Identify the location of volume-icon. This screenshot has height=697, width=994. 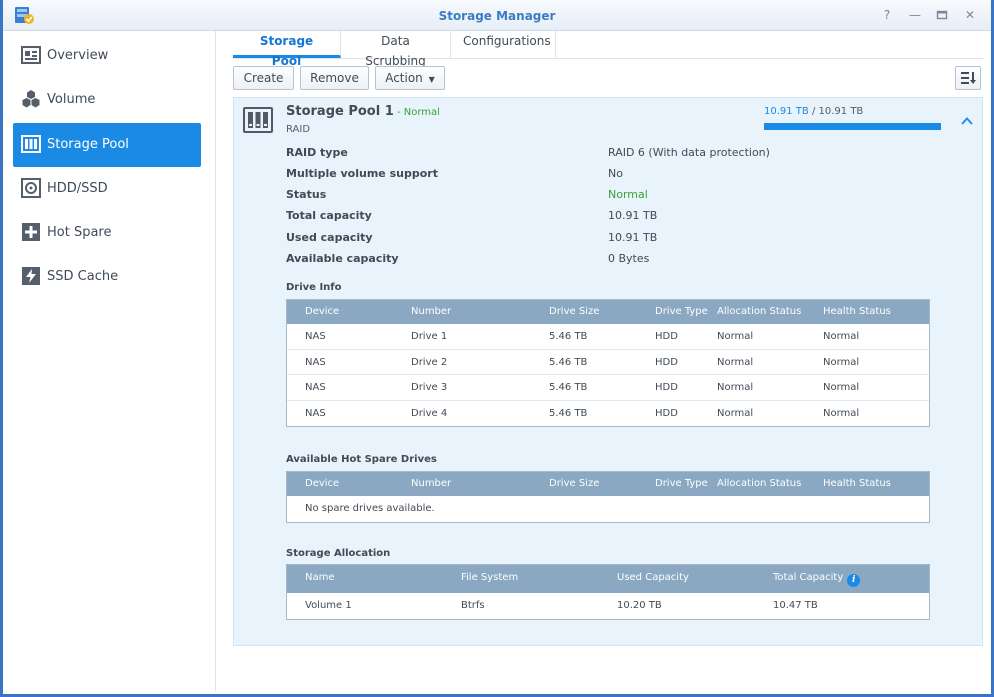
(31, 99).